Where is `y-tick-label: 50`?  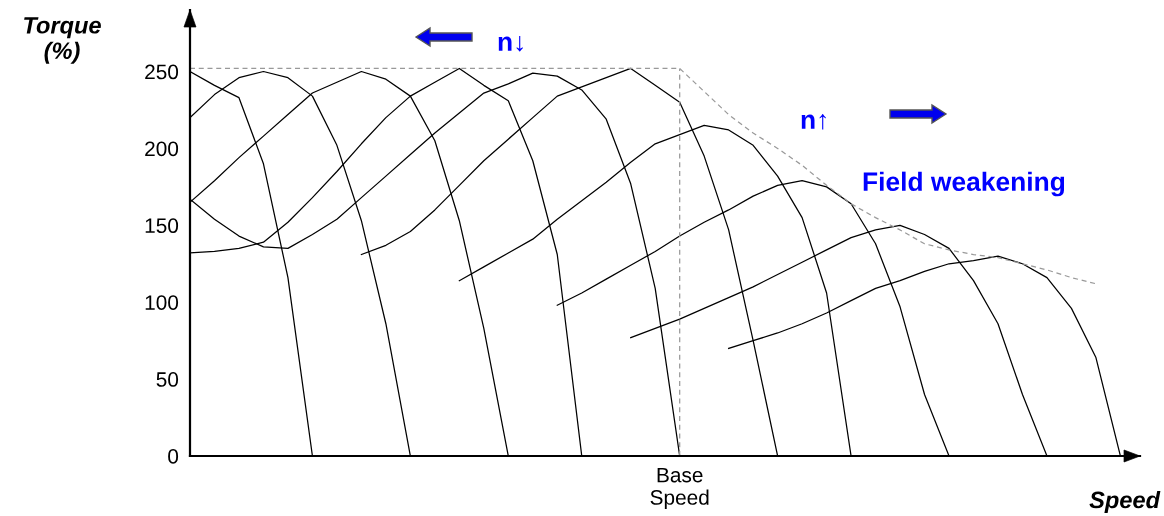 y-tick-label: 50 is located at coordinates (167, 379).